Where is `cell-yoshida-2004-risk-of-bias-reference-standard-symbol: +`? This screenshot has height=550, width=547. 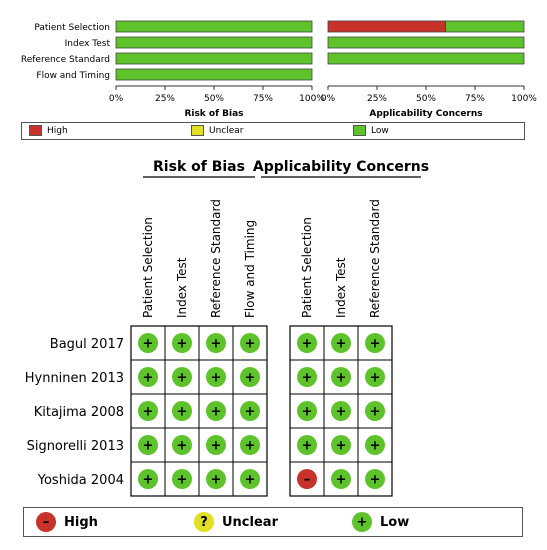 cell-yoshida-2004-risk-of-bias-reference-standard-symbol: + is located at coordinates (216, 480).